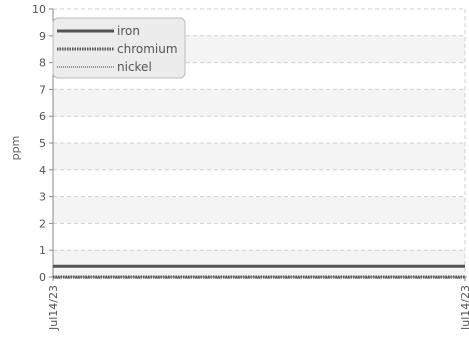  I want to click on y-tick-label: 7, so click(42, 89).